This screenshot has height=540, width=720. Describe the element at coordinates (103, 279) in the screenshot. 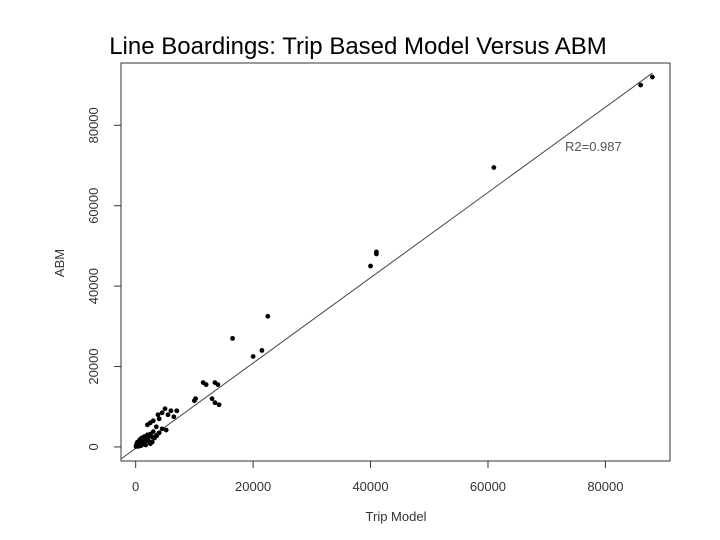

I see `y-axis: 0 20000 40000 60000 80000` at that location.